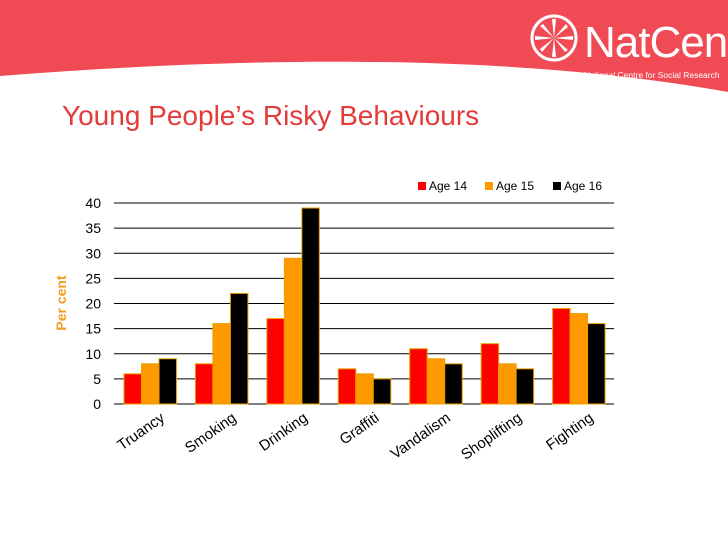  What do you see at coordinates (360, 428) in the screenshot?
I see `category-label: Graffiti` at bounding box center [360, 428].